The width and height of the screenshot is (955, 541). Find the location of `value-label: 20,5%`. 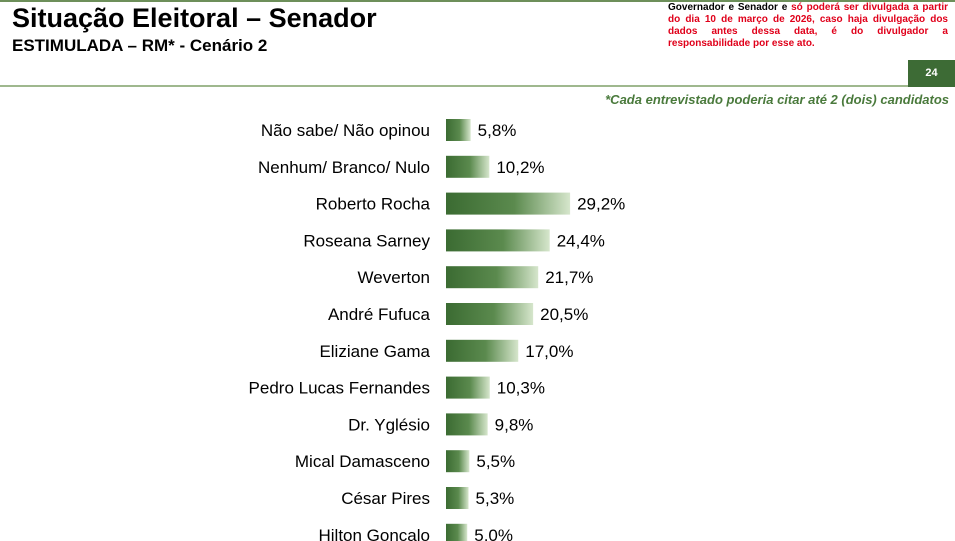

value-label: 20,5% is located at coordinates (564, 314).